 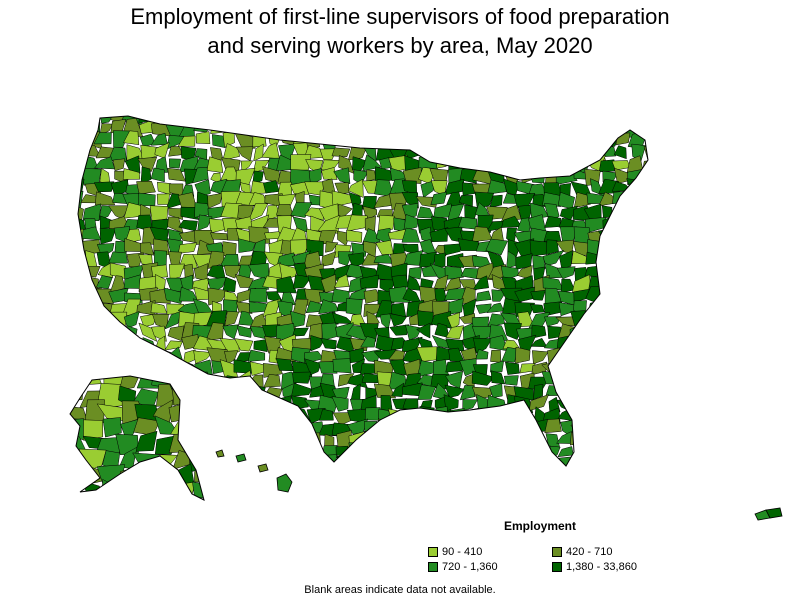 I want to click on legend-swatch-low, so click(x=433, y=552).